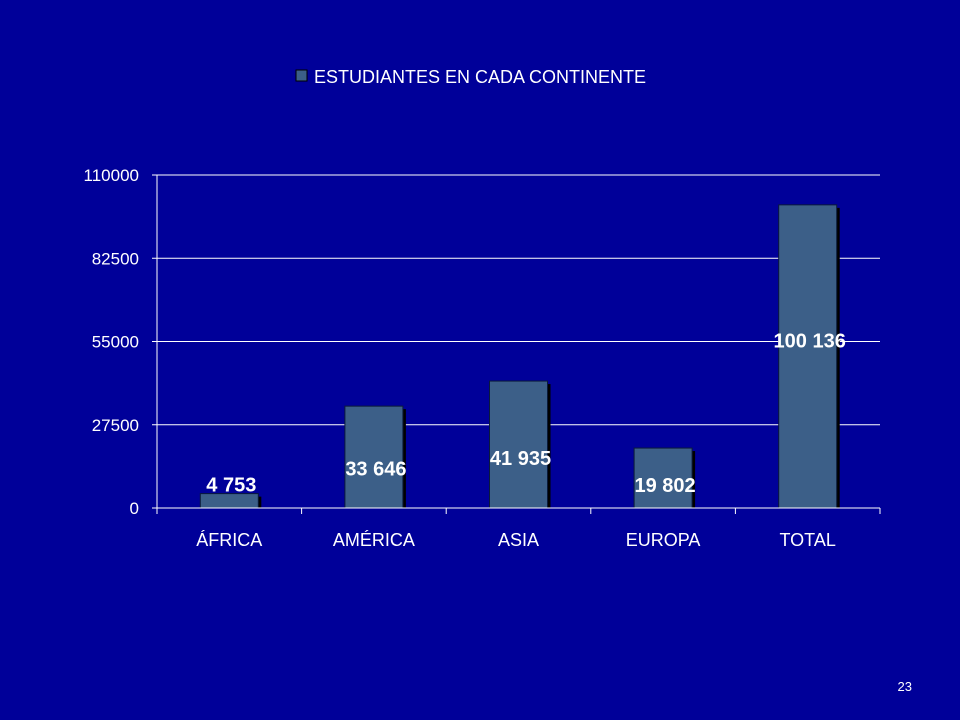 This screenshot has width=960, height=720. What do you see at coordinates (518, 540) in the screenshot?
I see `x-tick-label: ASIA` at bounding box center [518, 540].